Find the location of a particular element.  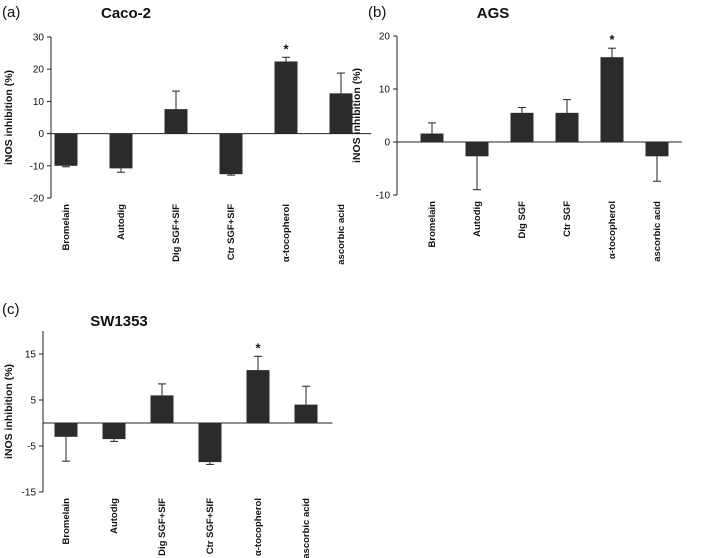

y-tick-label: 15 is located at coordinates (31, 355).